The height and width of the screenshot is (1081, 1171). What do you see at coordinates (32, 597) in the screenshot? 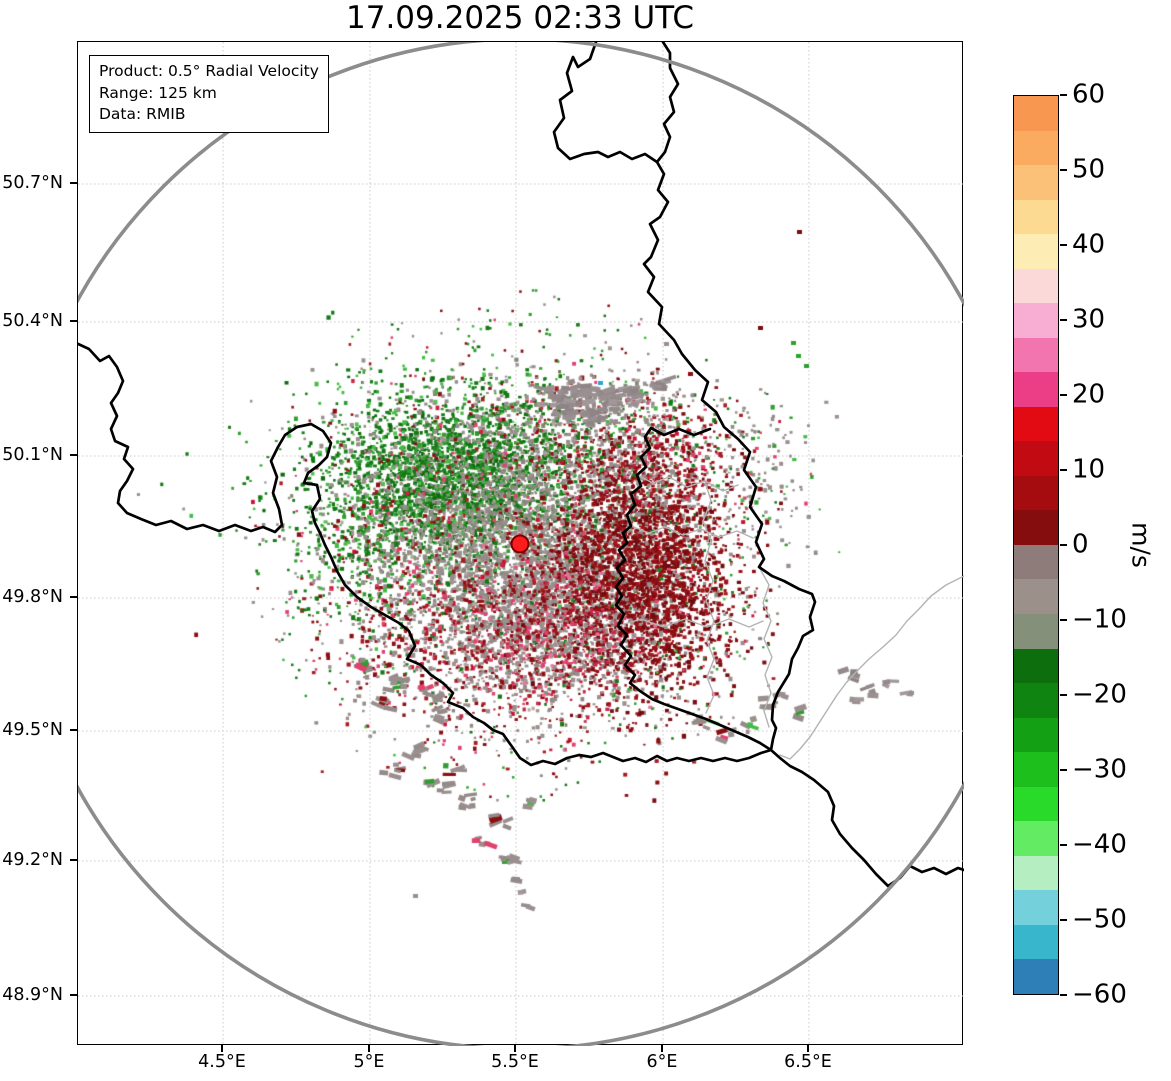
I see `y-tick-label: 49.8°N` at bounding box center [32, 597].